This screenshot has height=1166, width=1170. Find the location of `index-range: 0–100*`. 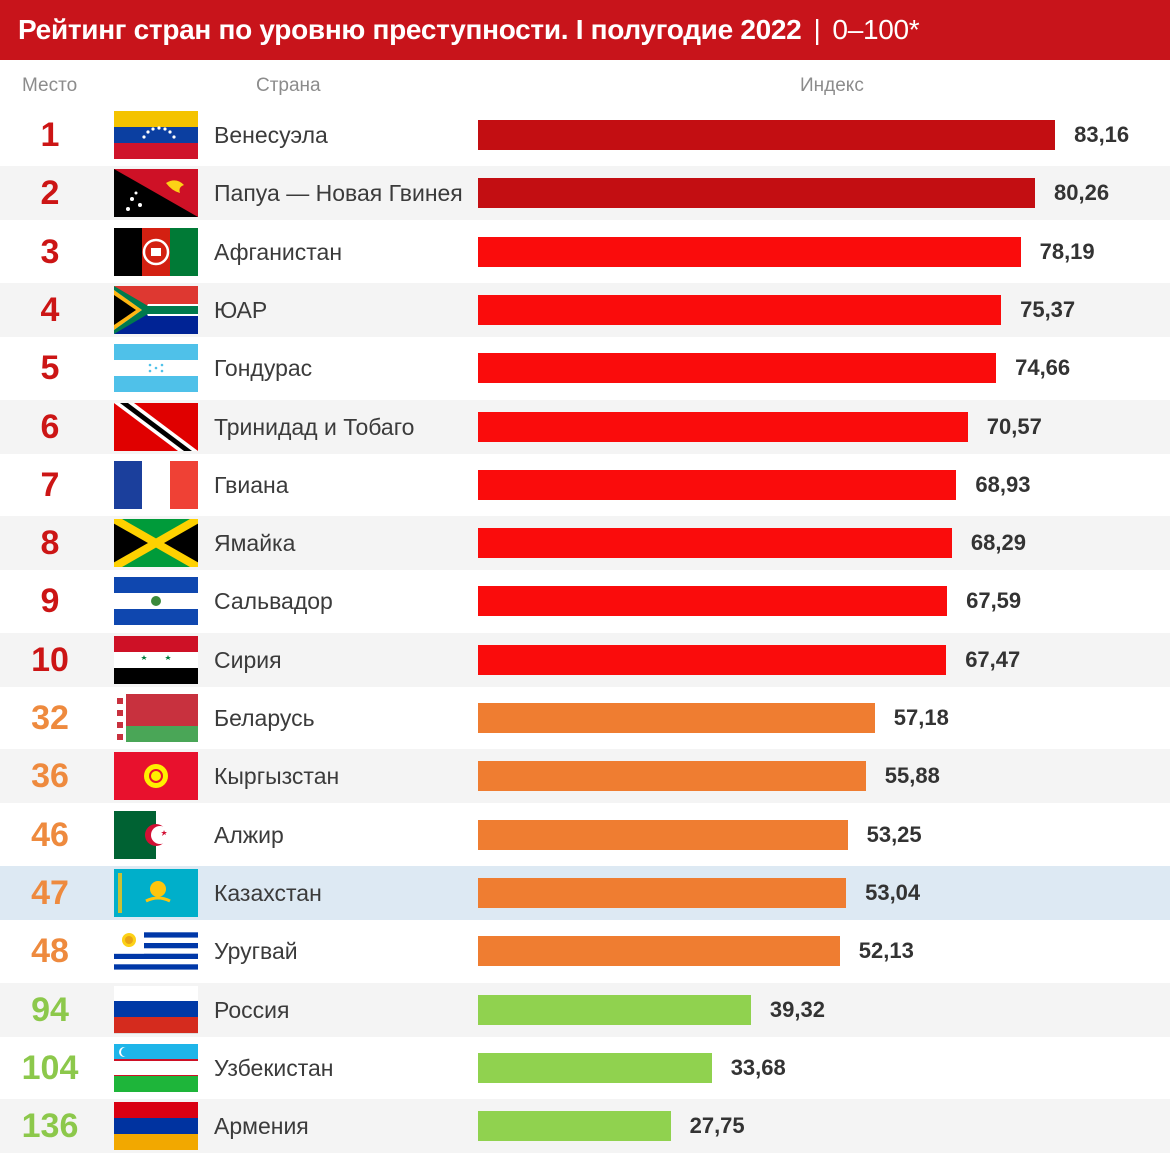

index-range: 0–100* is located at coordinates (876, 29).